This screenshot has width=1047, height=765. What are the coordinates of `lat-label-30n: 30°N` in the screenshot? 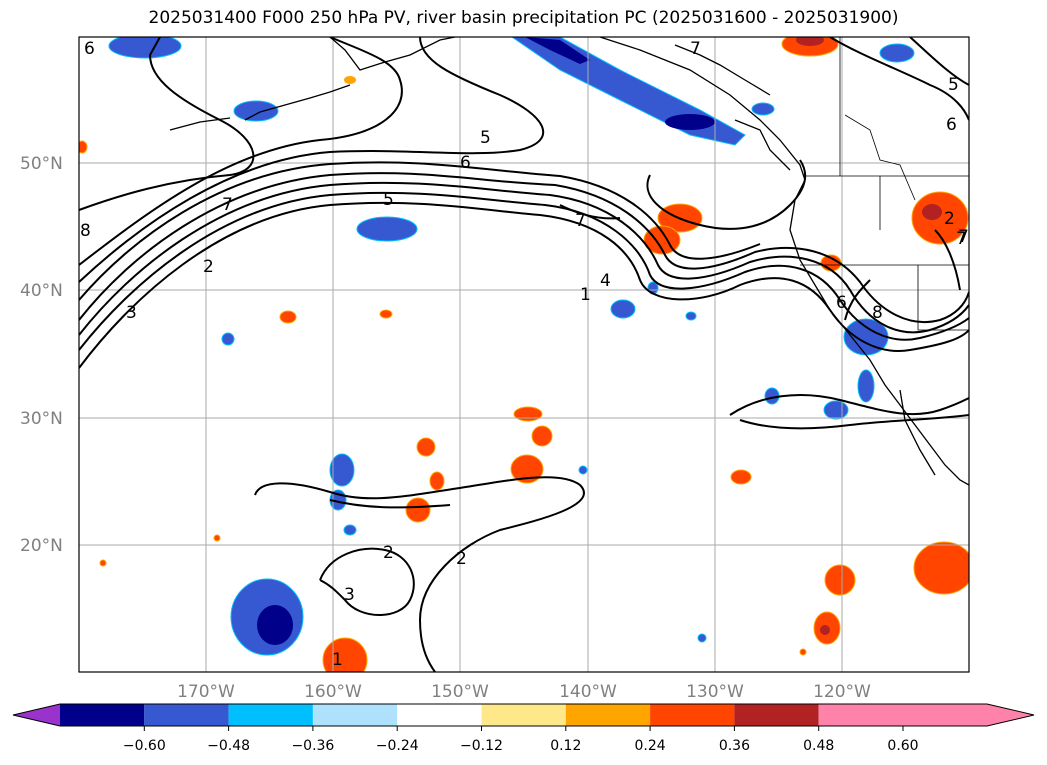 It's located at (41, 419).